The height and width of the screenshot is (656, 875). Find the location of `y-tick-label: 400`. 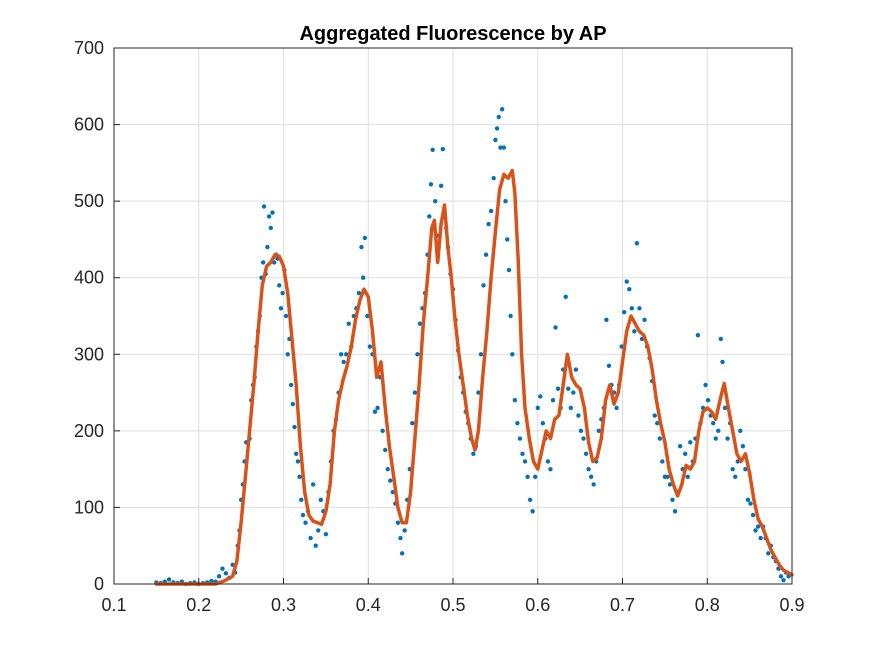

y-tick-label: 400 is located at coordinates (89, 278).